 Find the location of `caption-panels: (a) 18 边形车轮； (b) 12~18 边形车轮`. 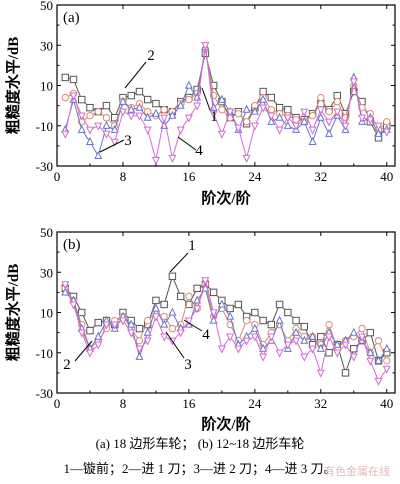

caption-panels: (a) 18 边形车轮； (b) 12~18 边形车轮 is located at coordinates (200, 443).